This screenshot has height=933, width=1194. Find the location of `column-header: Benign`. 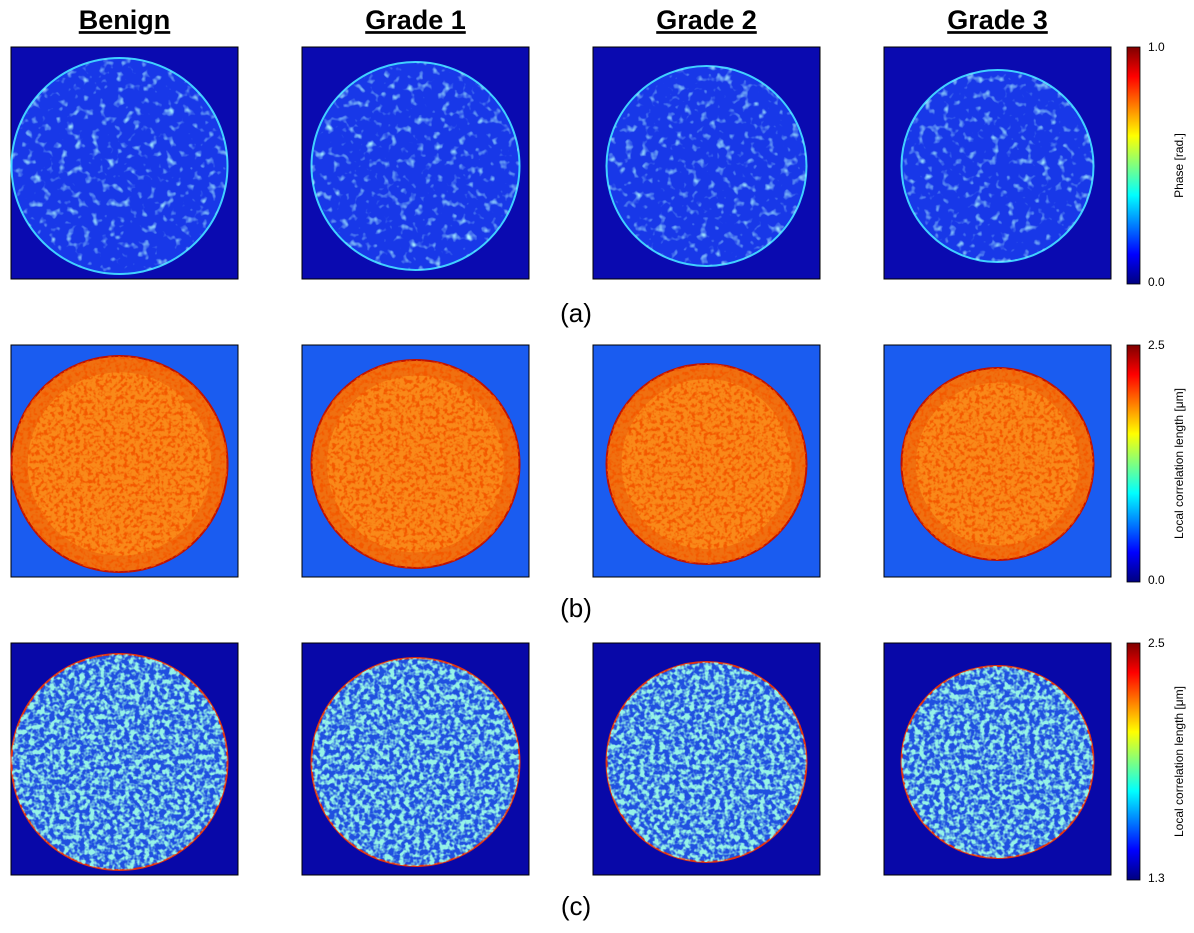

column-header: Benign is located at coordinates (125, 20).